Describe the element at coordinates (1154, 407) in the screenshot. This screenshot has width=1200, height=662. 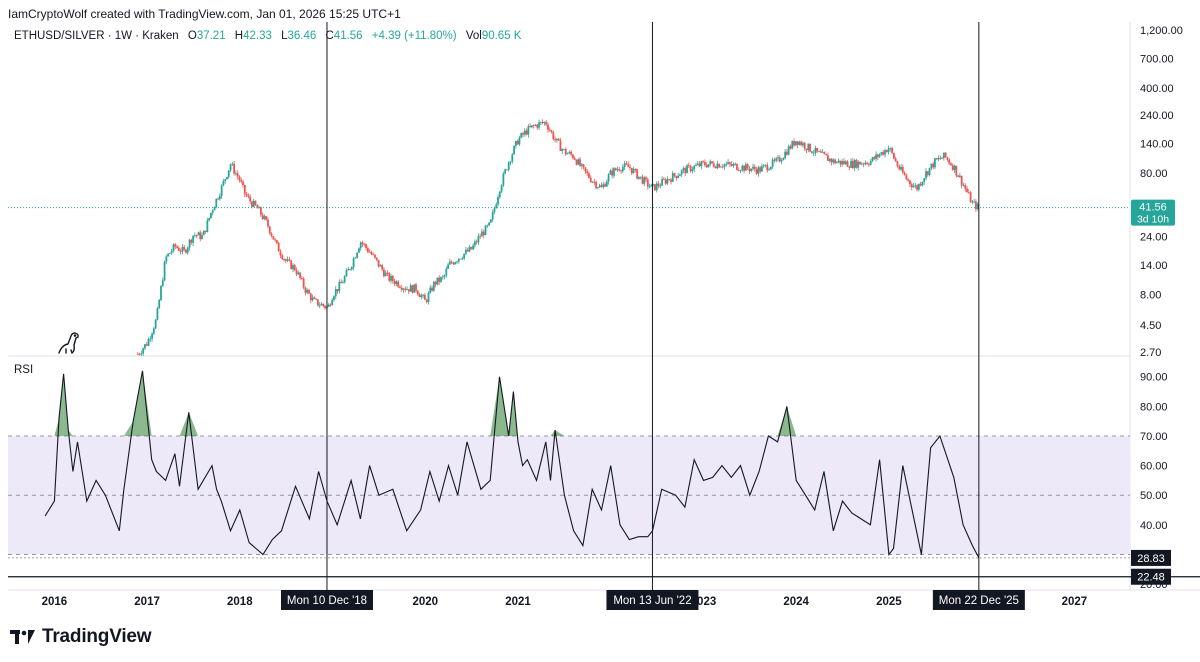
I see `rsi-axis-tick: 80.00` at that location.